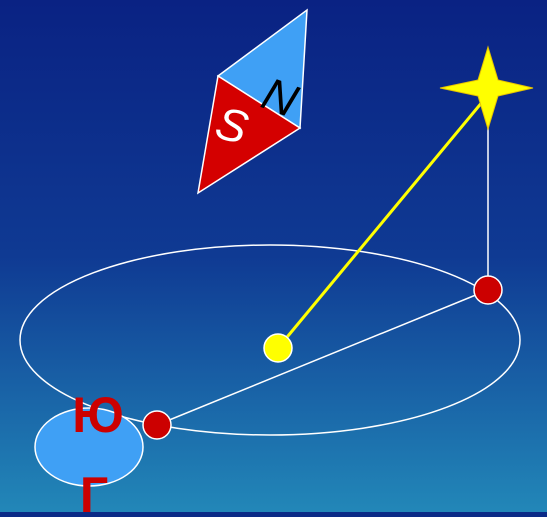 This screenshot has width=547, height=517. I want to click on south-label-bottom: Г, so click(94, 489).